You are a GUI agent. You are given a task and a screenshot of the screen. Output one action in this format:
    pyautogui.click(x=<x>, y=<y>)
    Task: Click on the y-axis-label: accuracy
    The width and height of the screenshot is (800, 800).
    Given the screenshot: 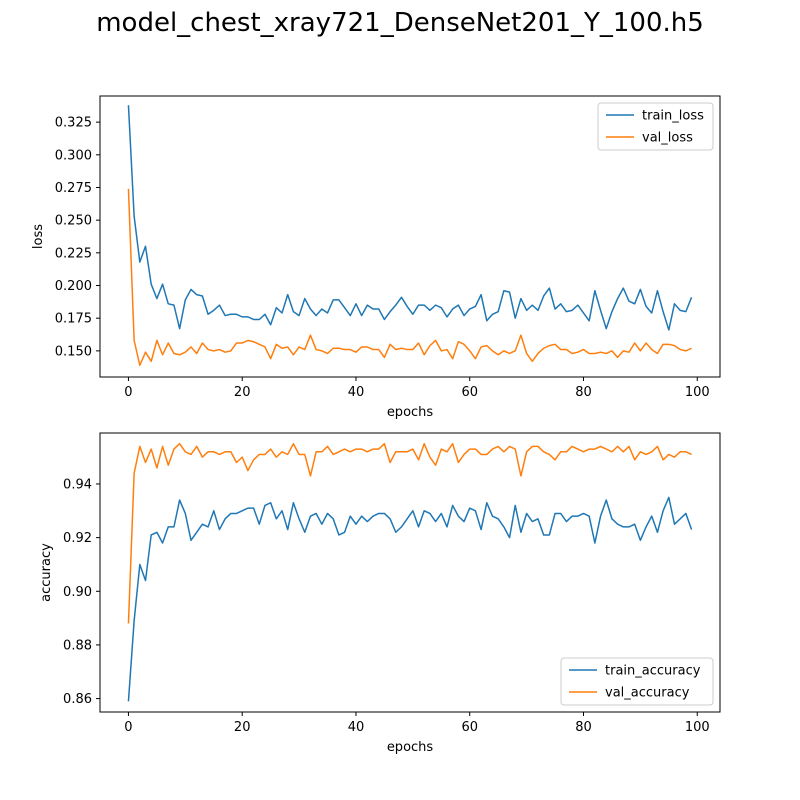 What is the action you would take?
    pyautogui.click(x=46, y=572)
    